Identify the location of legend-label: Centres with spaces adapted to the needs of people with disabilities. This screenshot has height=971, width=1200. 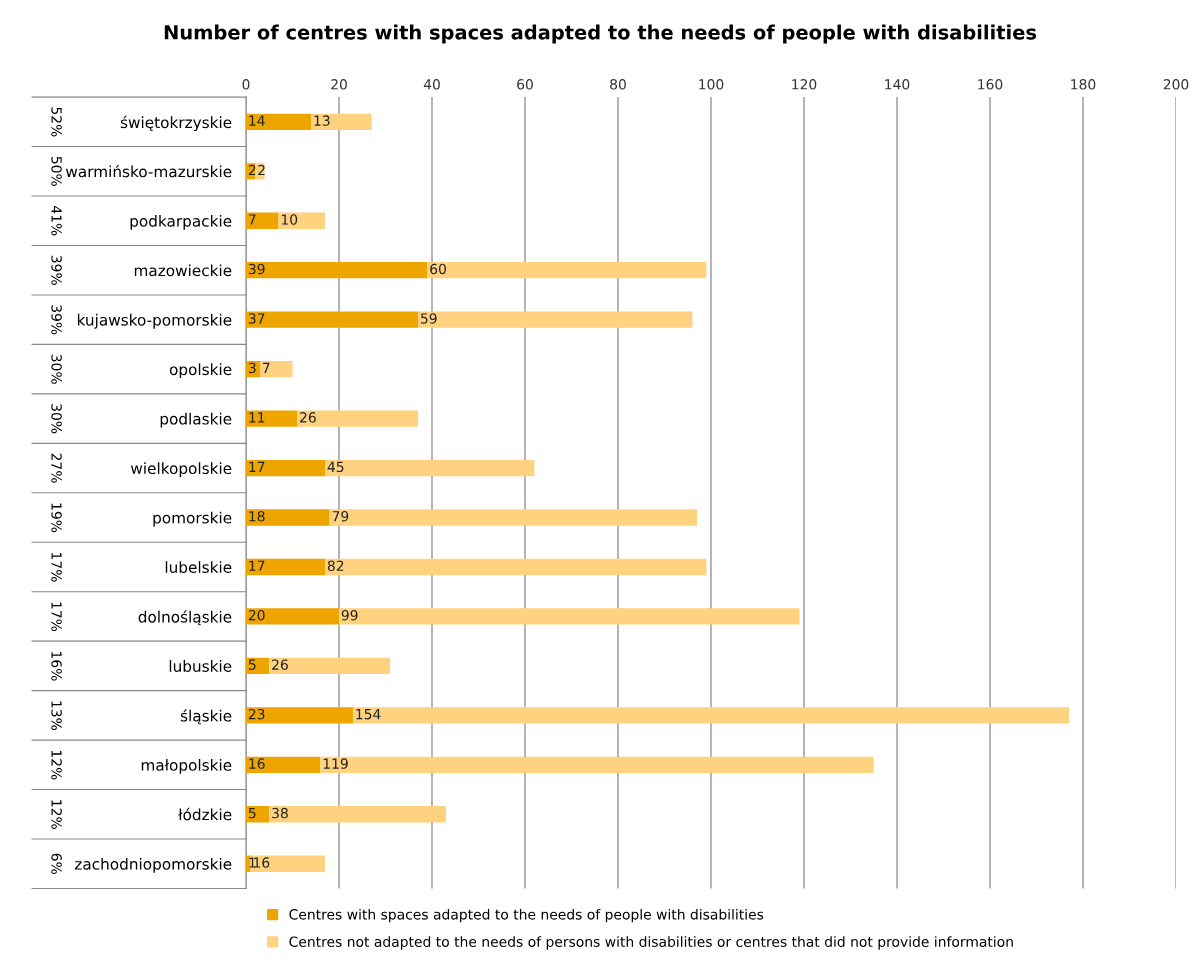
(526, 915).